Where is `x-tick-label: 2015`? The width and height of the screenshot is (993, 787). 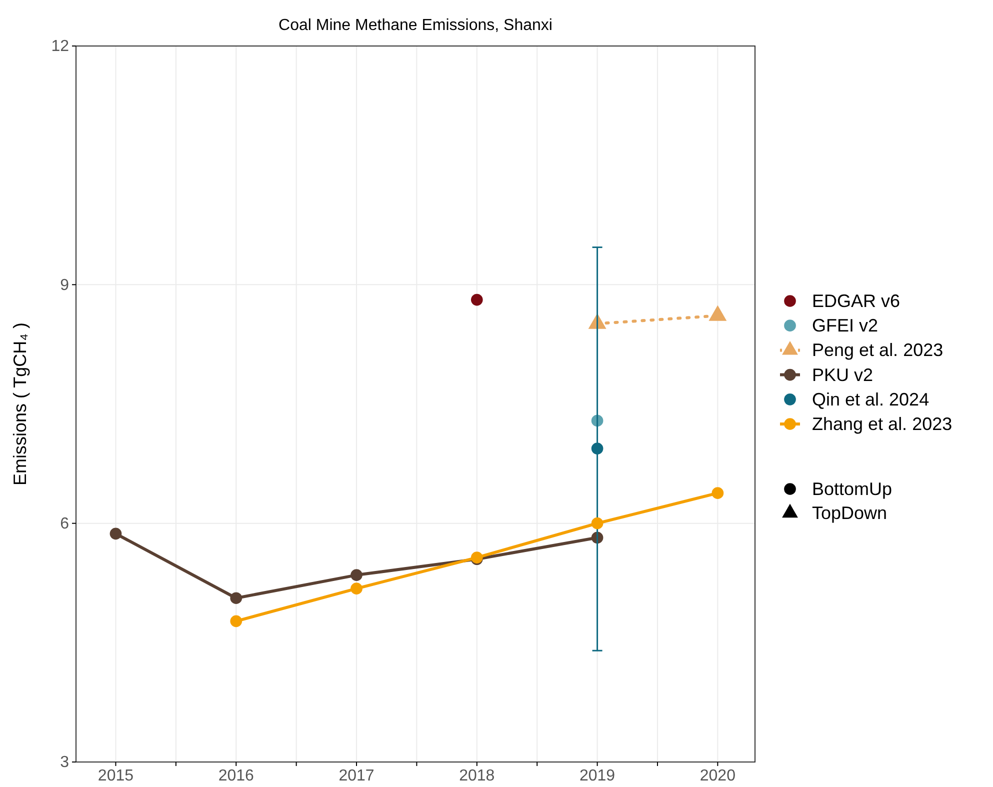
x-tick-label: 2015 is located at coordinates (116, 775).